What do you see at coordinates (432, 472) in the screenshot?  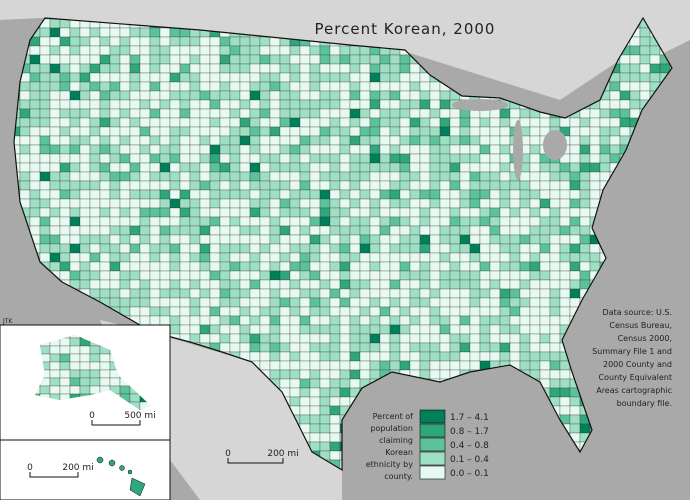 I see `legend-swatch` at bounding box center [432, 472].